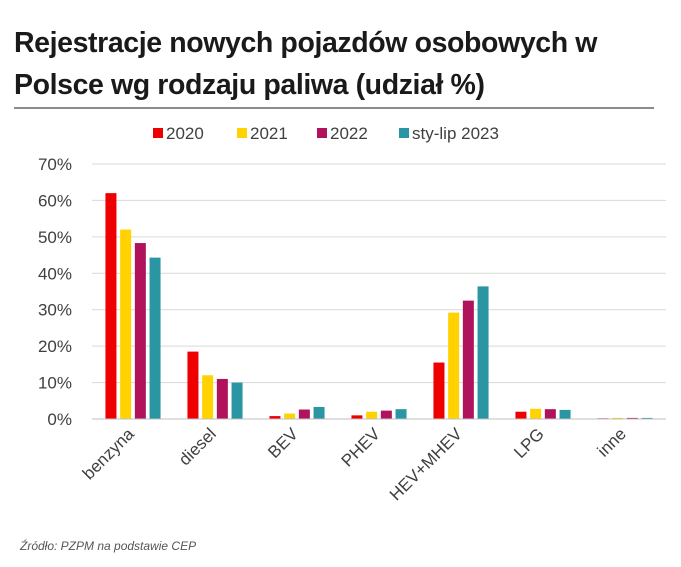  I want to click on x-tick-label: diesel, so click(197, 446).